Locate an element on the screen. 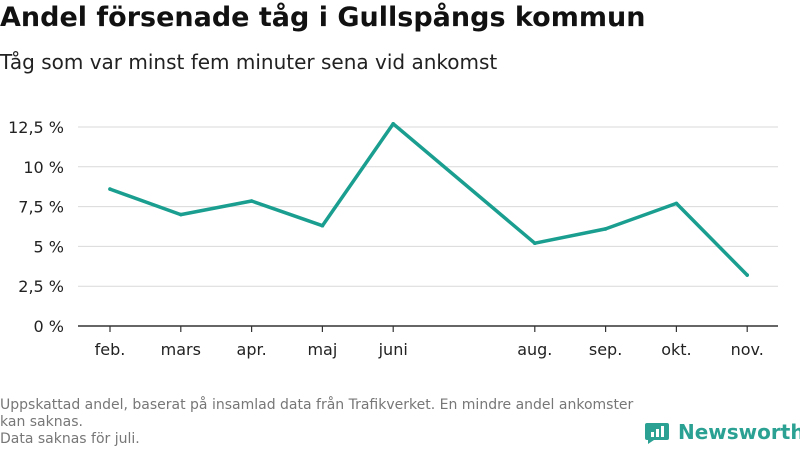 This screenshot has width=800, height=450. y-tick-label: 7,5 % is located at coordinates (41, 207).